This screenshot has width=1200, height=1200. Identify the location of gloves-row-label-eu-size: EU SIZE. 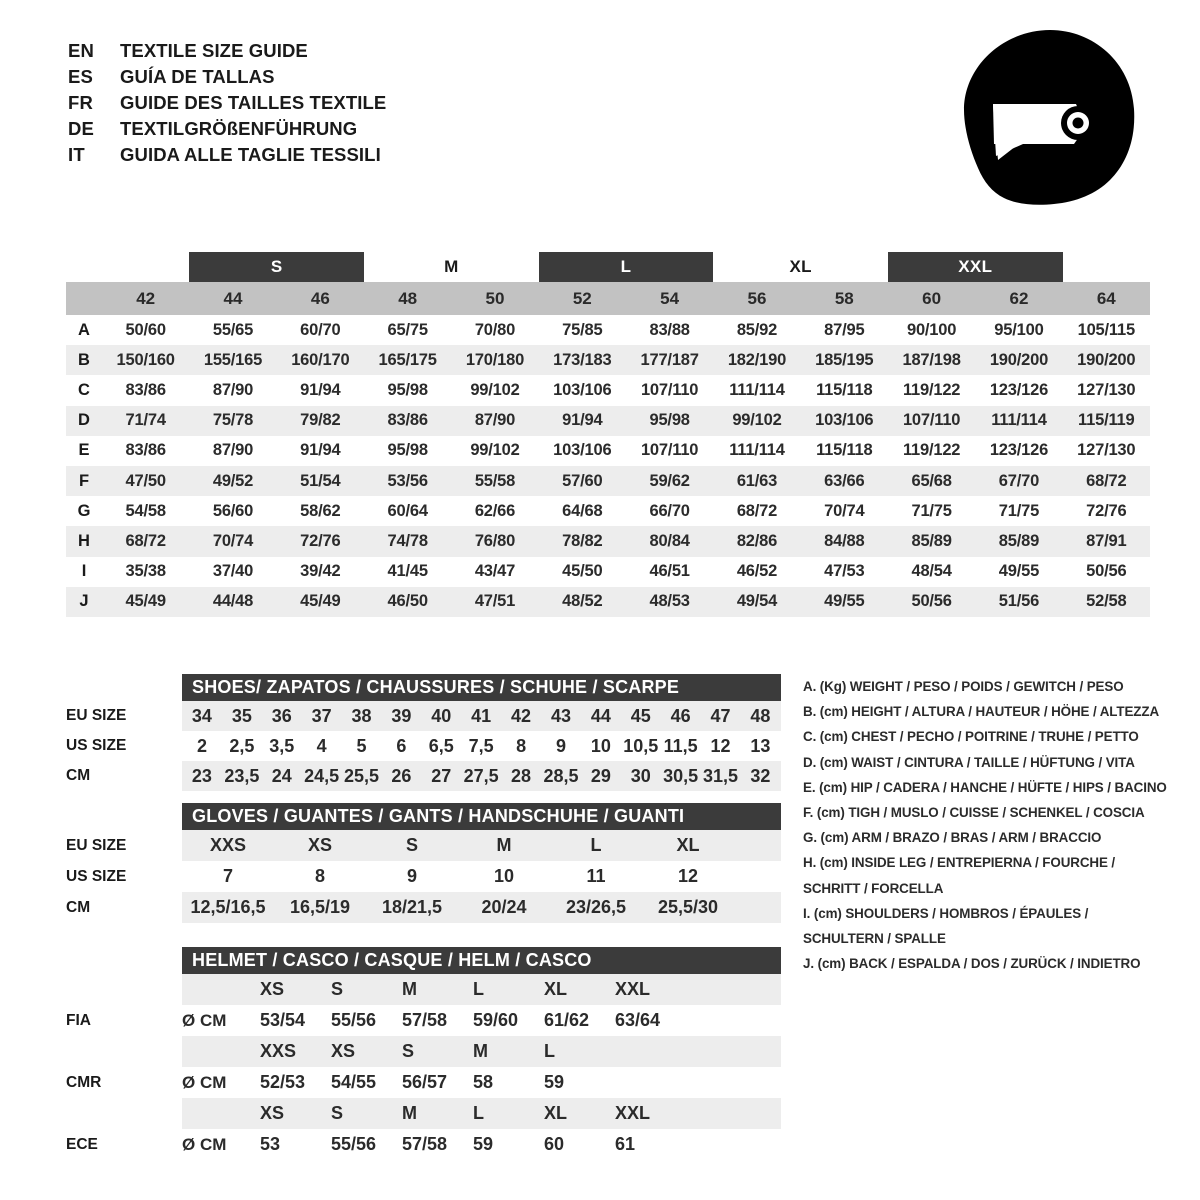
(96, 845).